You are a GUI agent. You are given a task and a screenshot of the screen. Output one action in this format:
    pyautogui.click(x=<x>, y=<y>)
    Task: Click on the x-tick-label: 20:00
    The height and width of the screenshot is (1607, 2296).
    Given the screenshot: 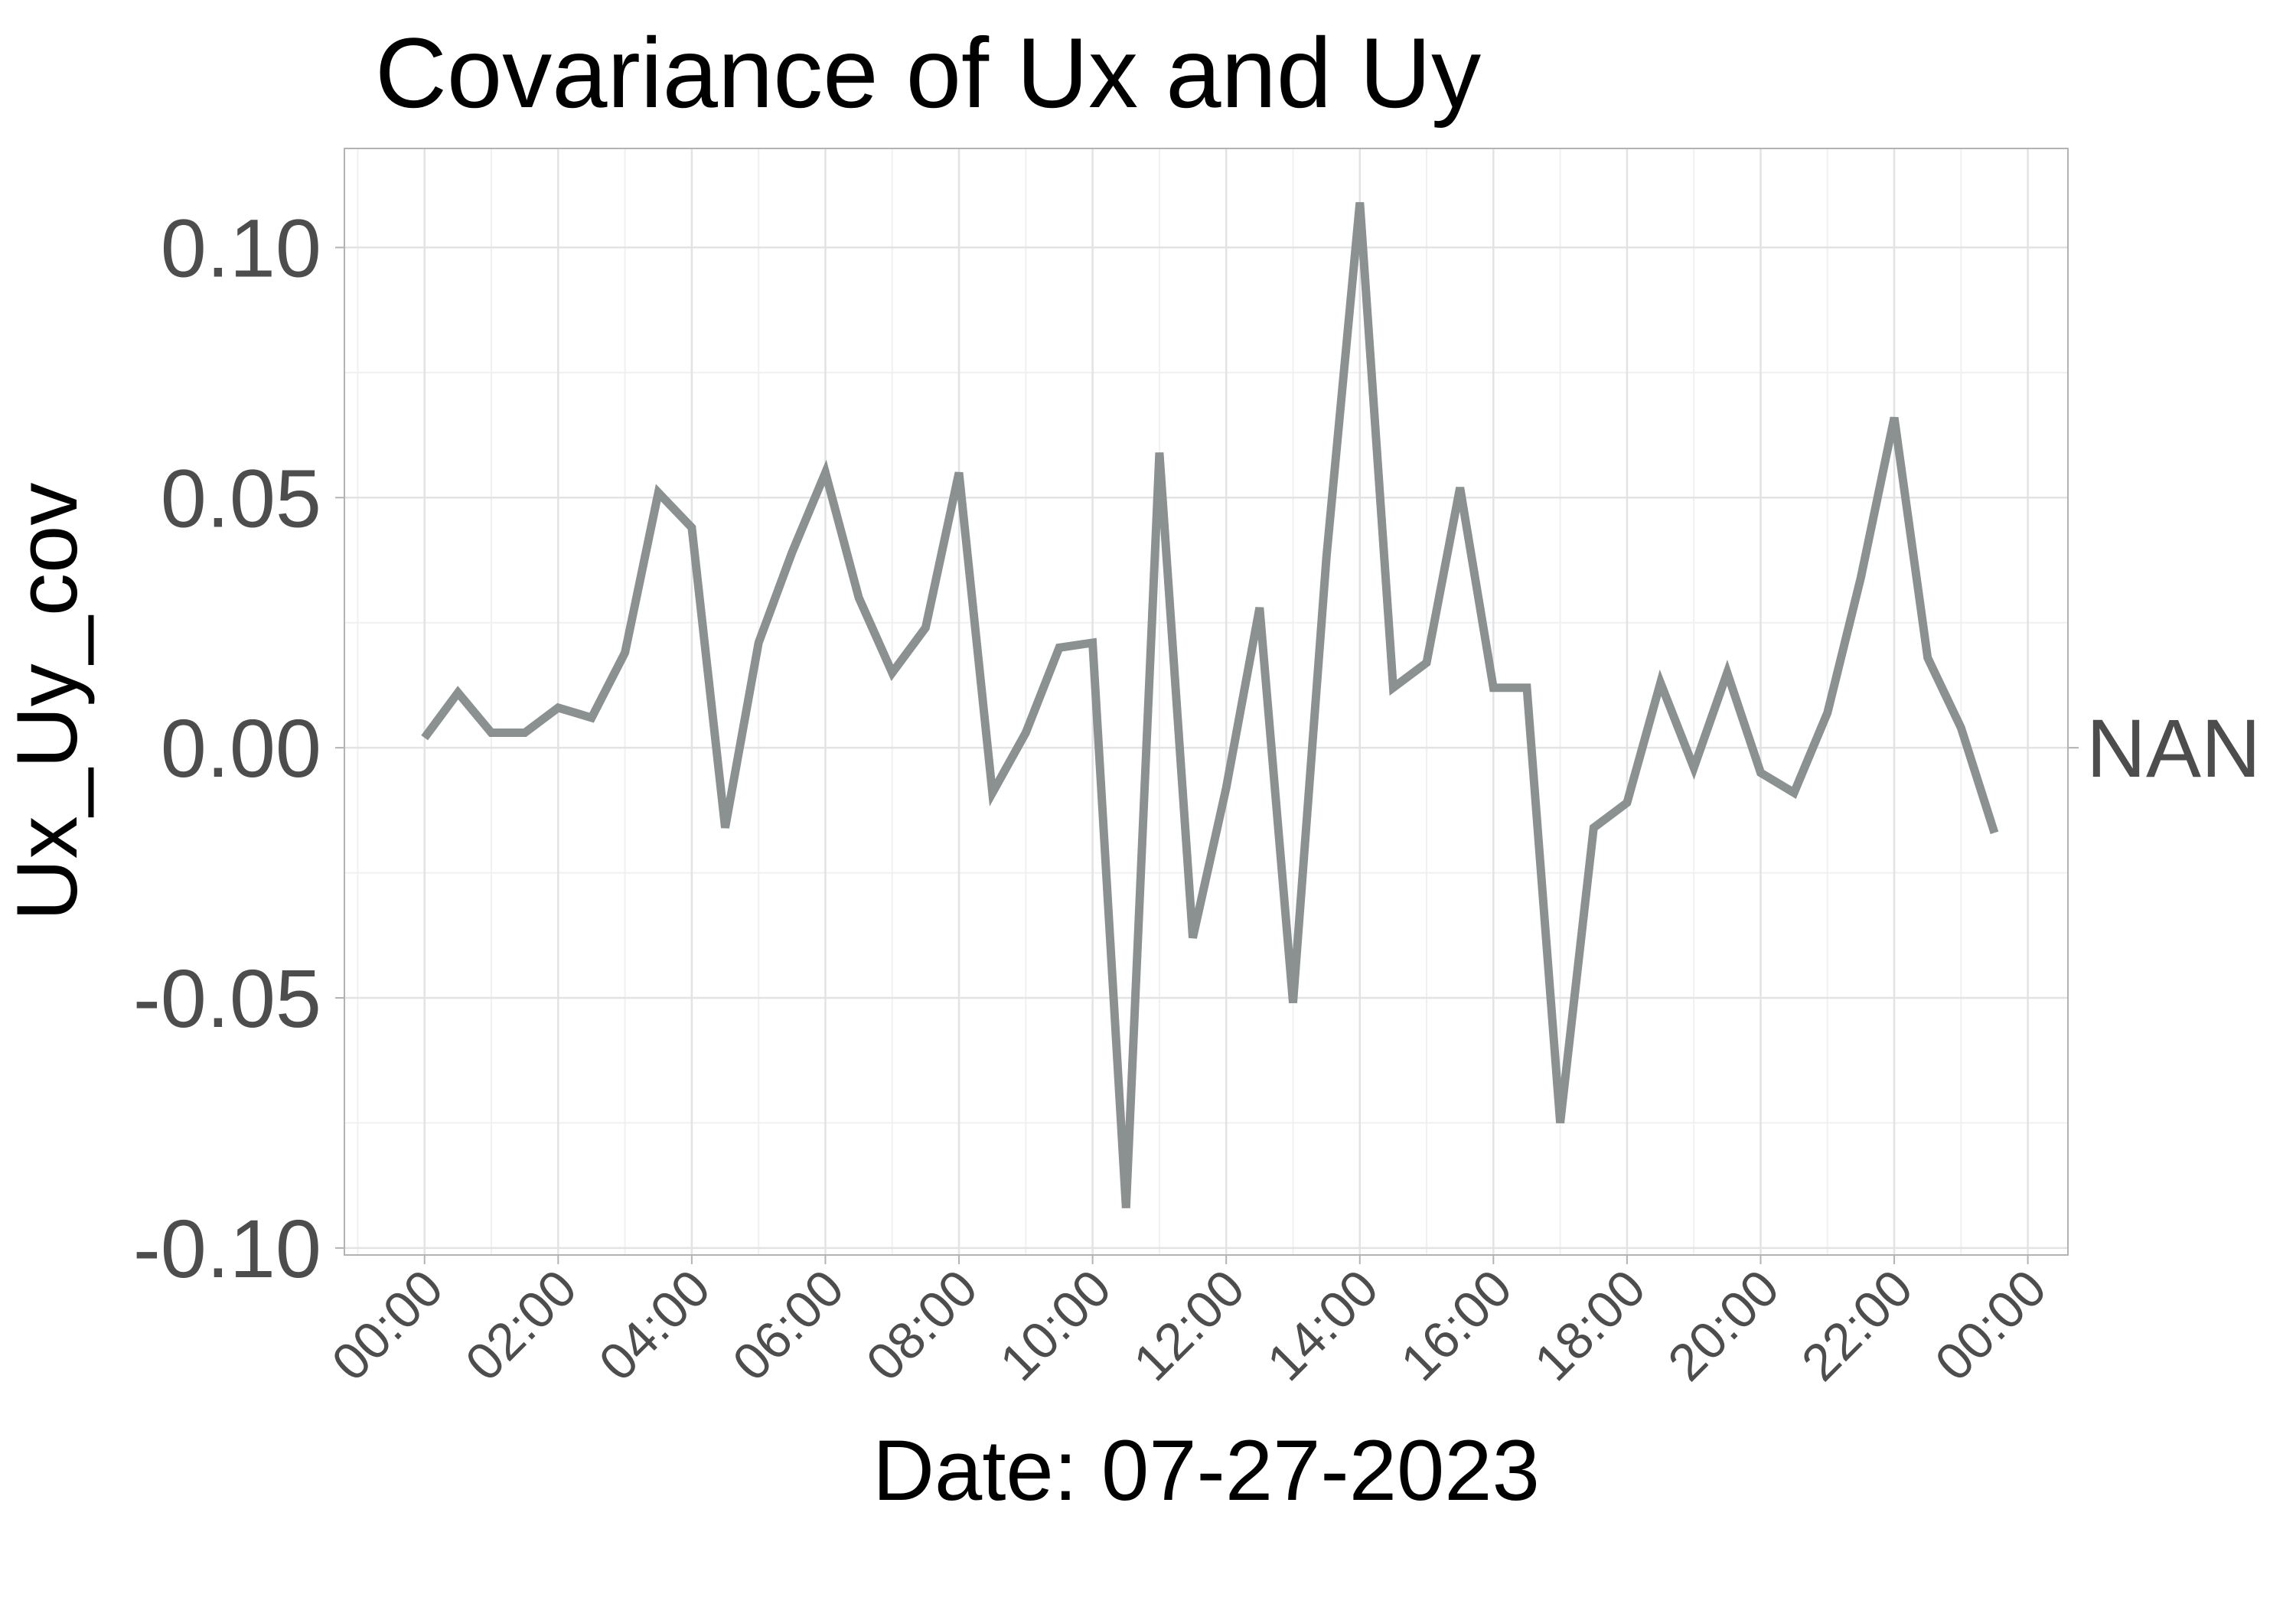 What is the action you would take?
    pyautogui.click(x=1723, y=1326)
    